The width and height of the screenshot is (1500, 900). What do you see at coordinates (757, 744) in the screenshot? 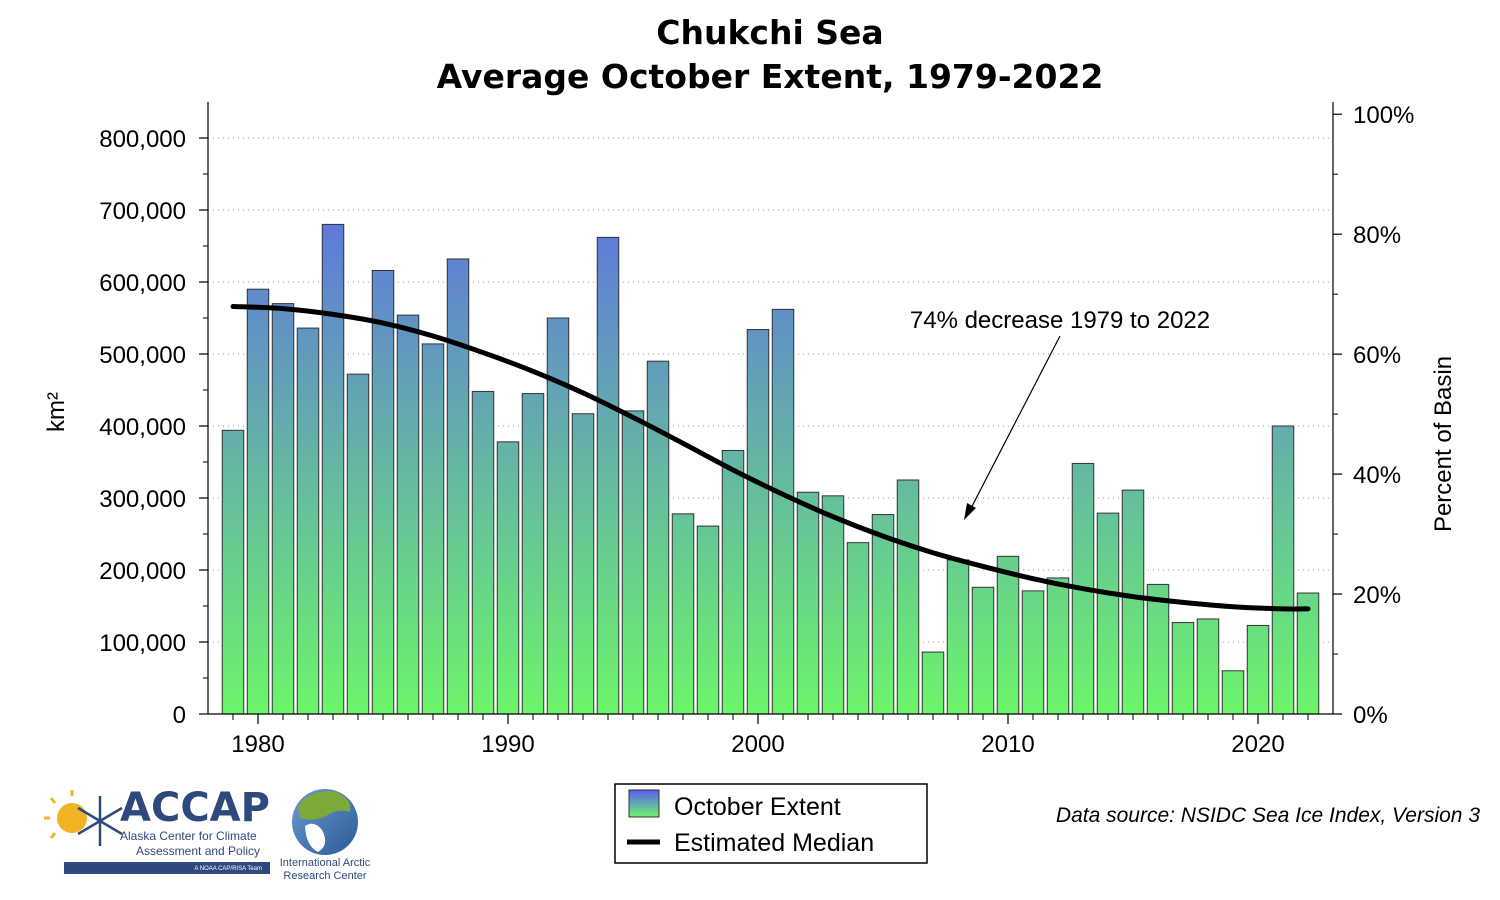
I see `x-tick-label: 2000` at bounding box center [757, 744].